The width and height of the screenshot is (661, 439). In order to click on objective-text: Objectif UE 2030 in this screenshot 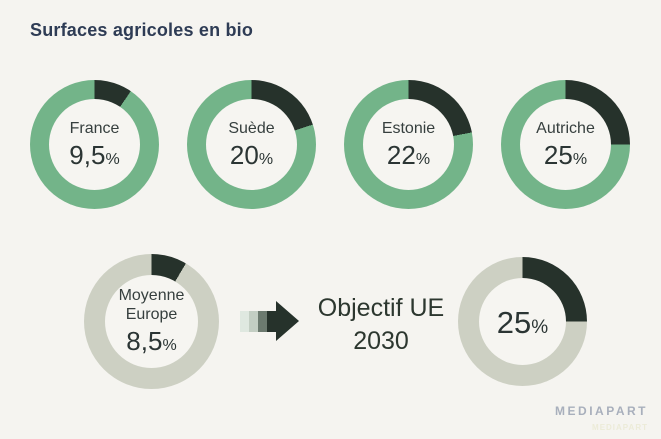, I will do `click(381, 325)`.